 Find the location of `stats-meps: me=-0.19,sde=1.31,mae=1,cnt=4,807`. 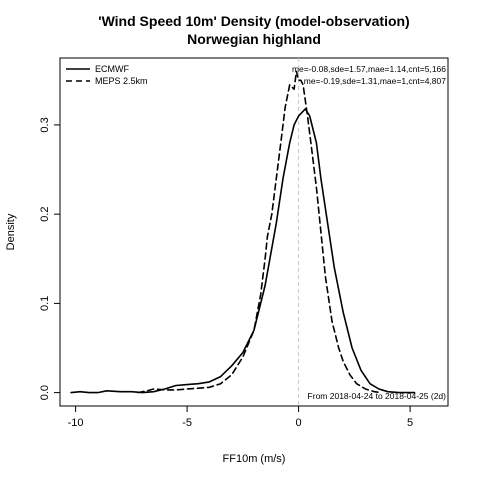

stats-meps: me=-0.19,sde=1.31,mae=1,cnt=4,807 is located at coordinates (375, 81).